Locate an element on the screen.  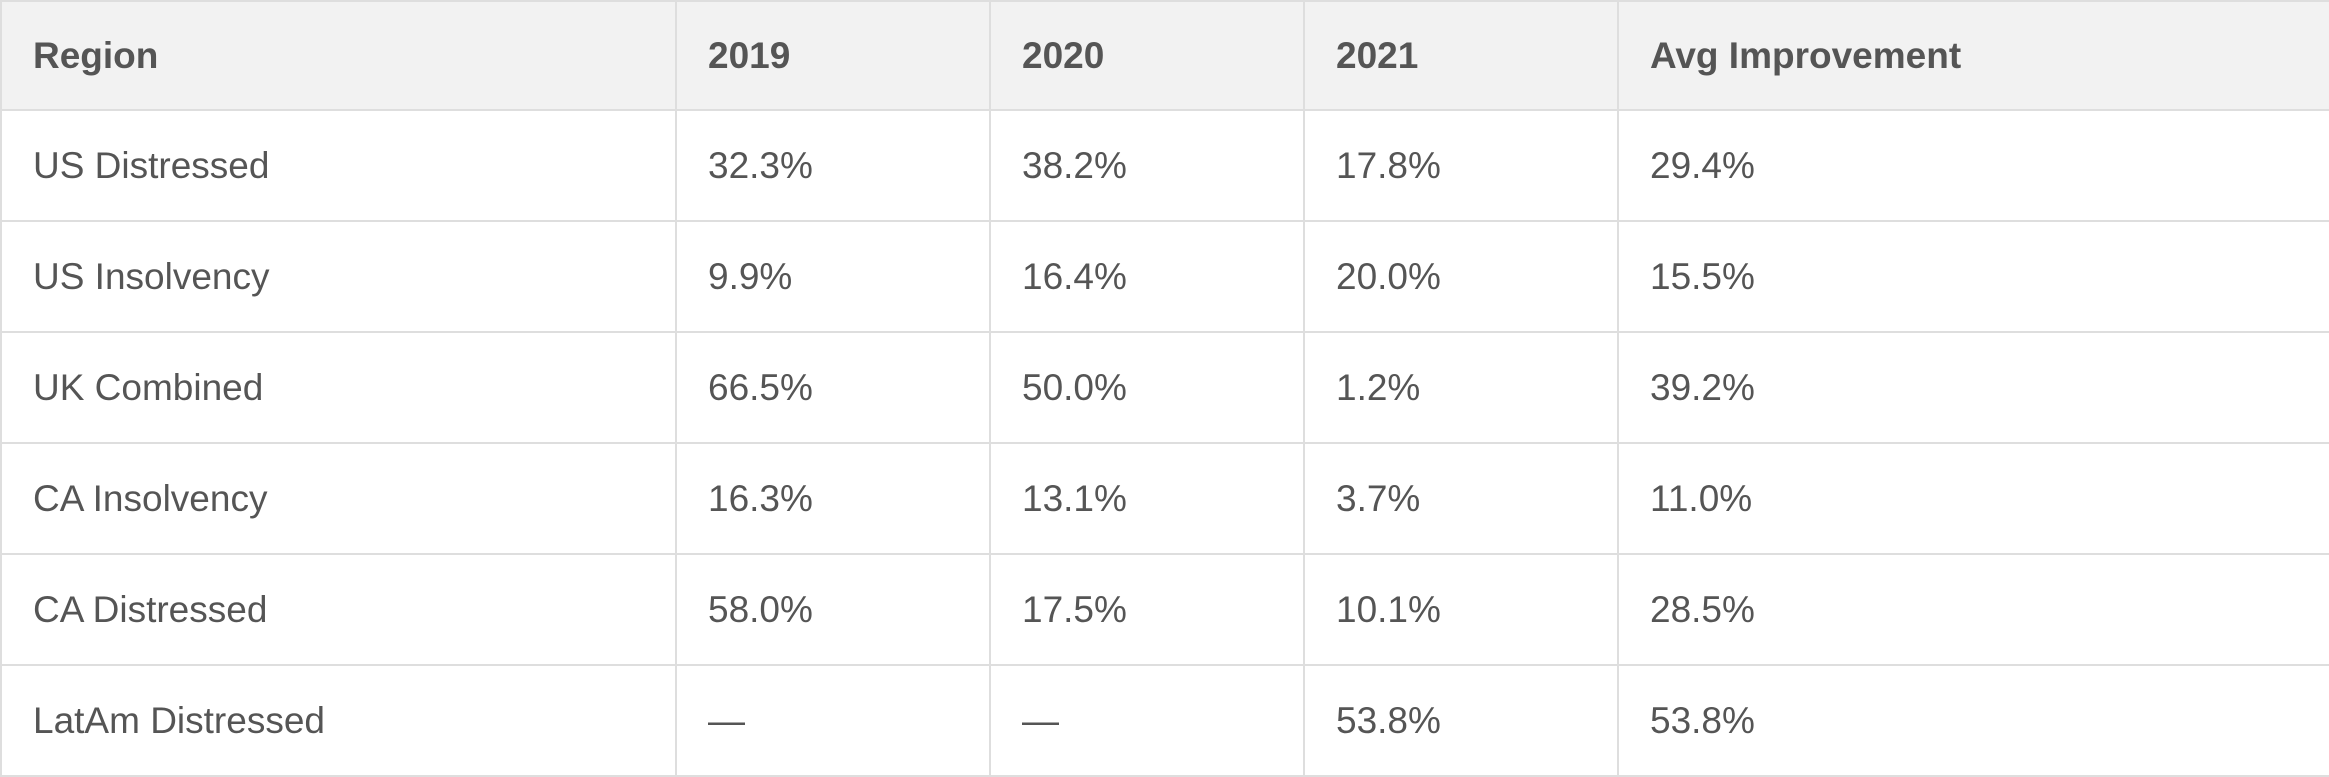
cell-2019: 32.3% is located at coordinates (833, 165).